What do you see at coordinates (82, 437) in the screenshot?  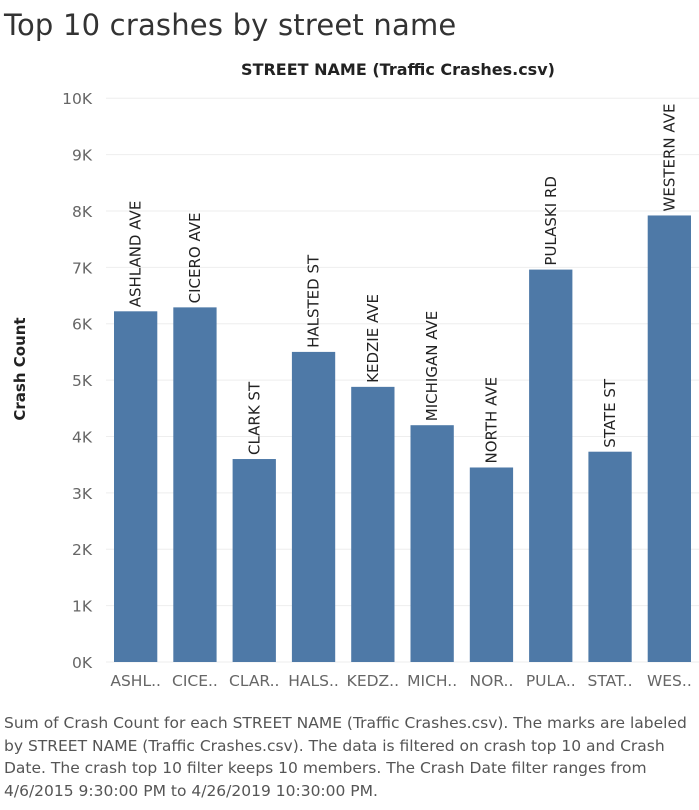 I see `y-tick-label: 4K` at bounding box center [82, 437].